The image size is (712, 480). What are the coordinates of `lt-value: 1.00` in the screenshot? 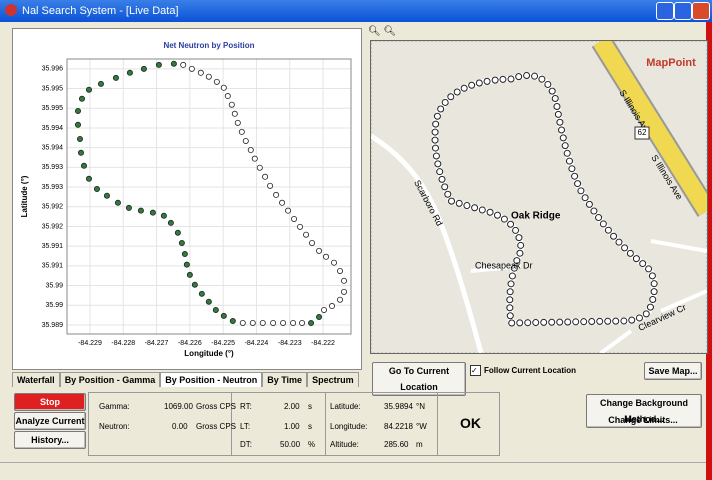 It's located at (292, 426).